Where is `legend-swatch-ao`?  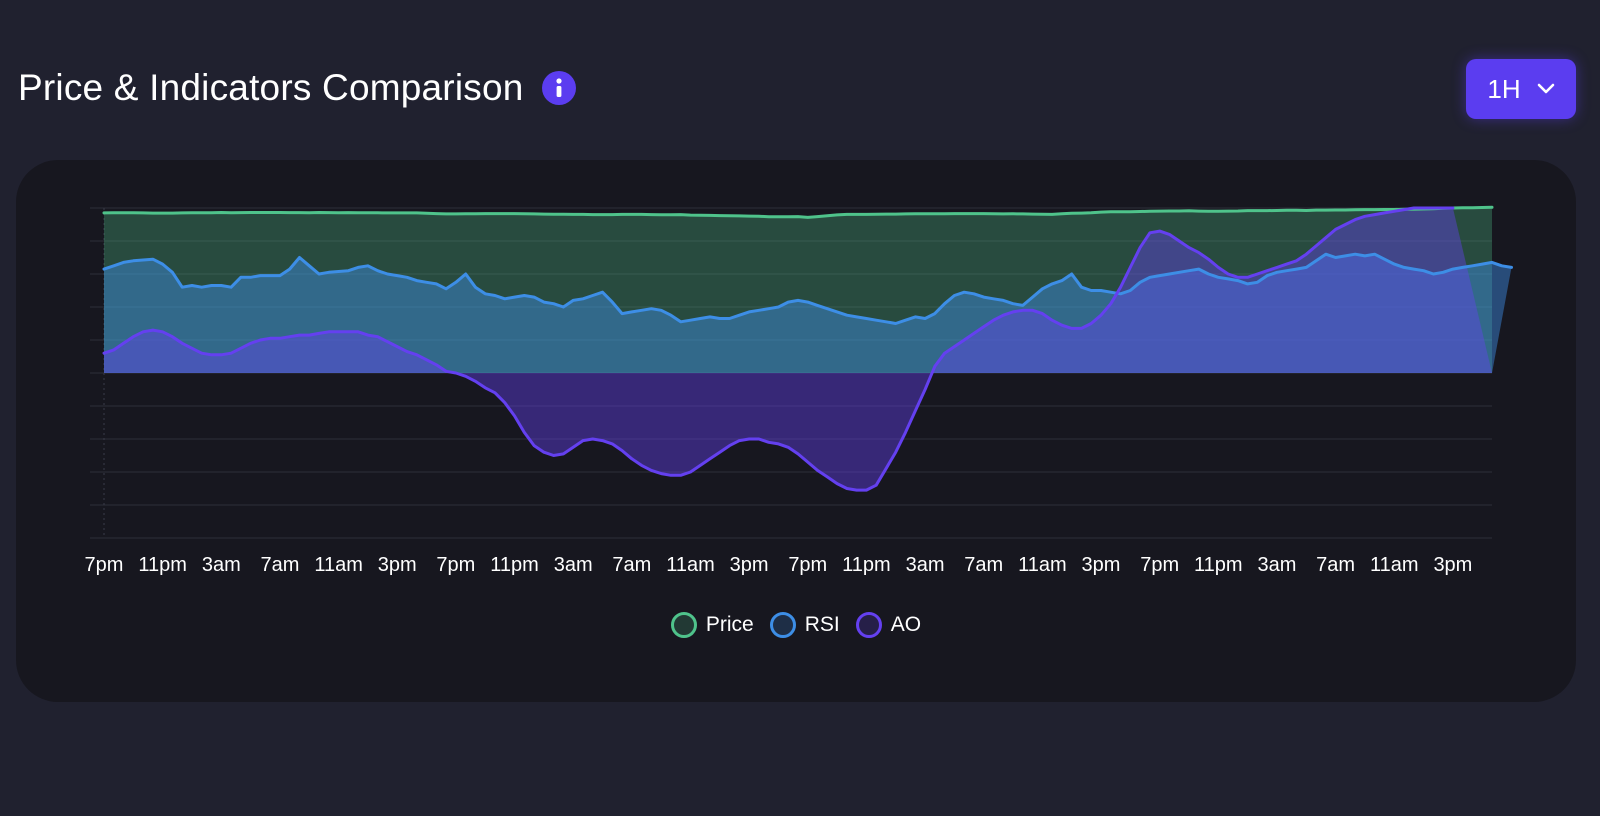 legend-swatch-ao is located at coordinates (868, 625).